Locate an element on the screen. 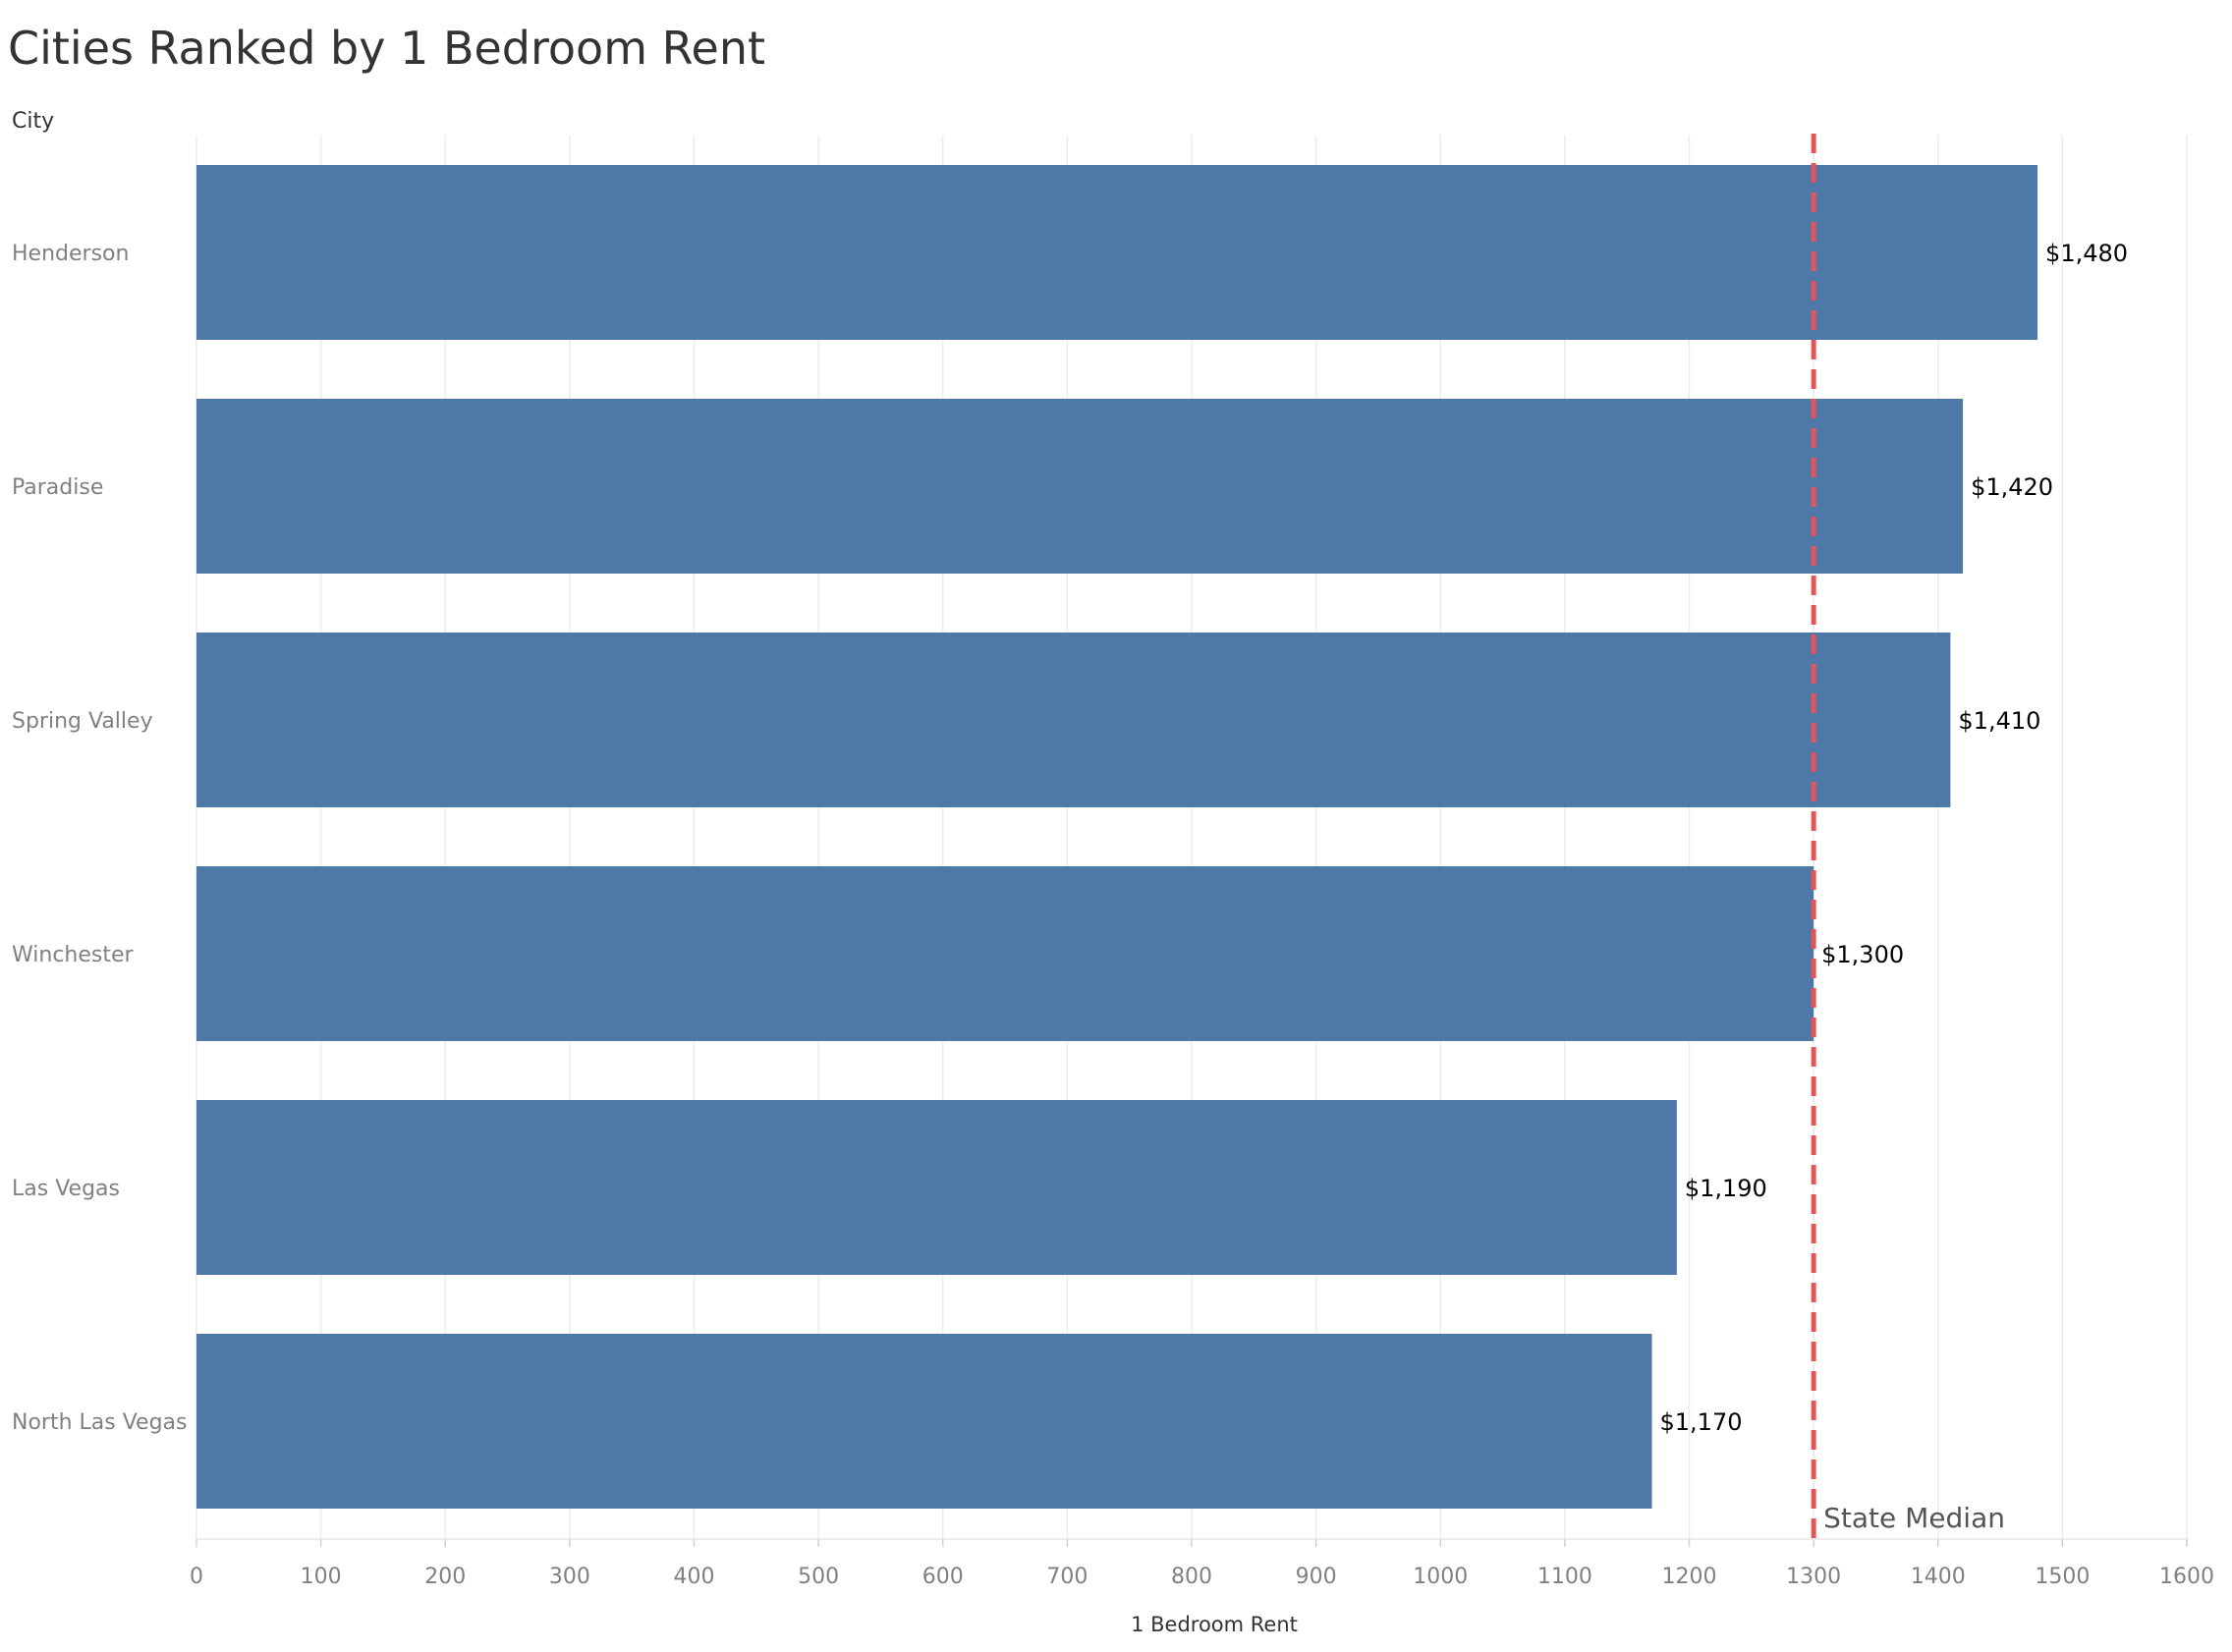 This screenshot has width=2232, height=1652. category-label-1: Paradise is located at coordinates (58, 487).